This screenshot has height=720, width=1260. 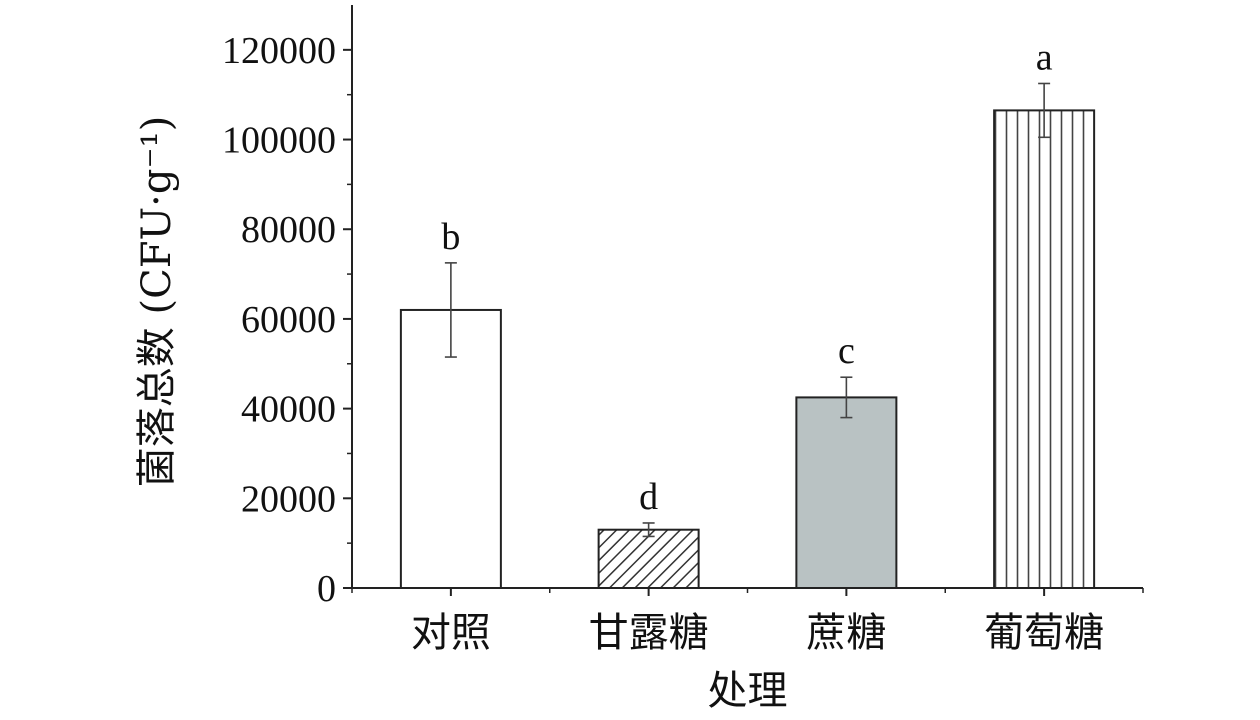 I want to click on y-tick-label-80000: 80000, so click(x=288, y=230).